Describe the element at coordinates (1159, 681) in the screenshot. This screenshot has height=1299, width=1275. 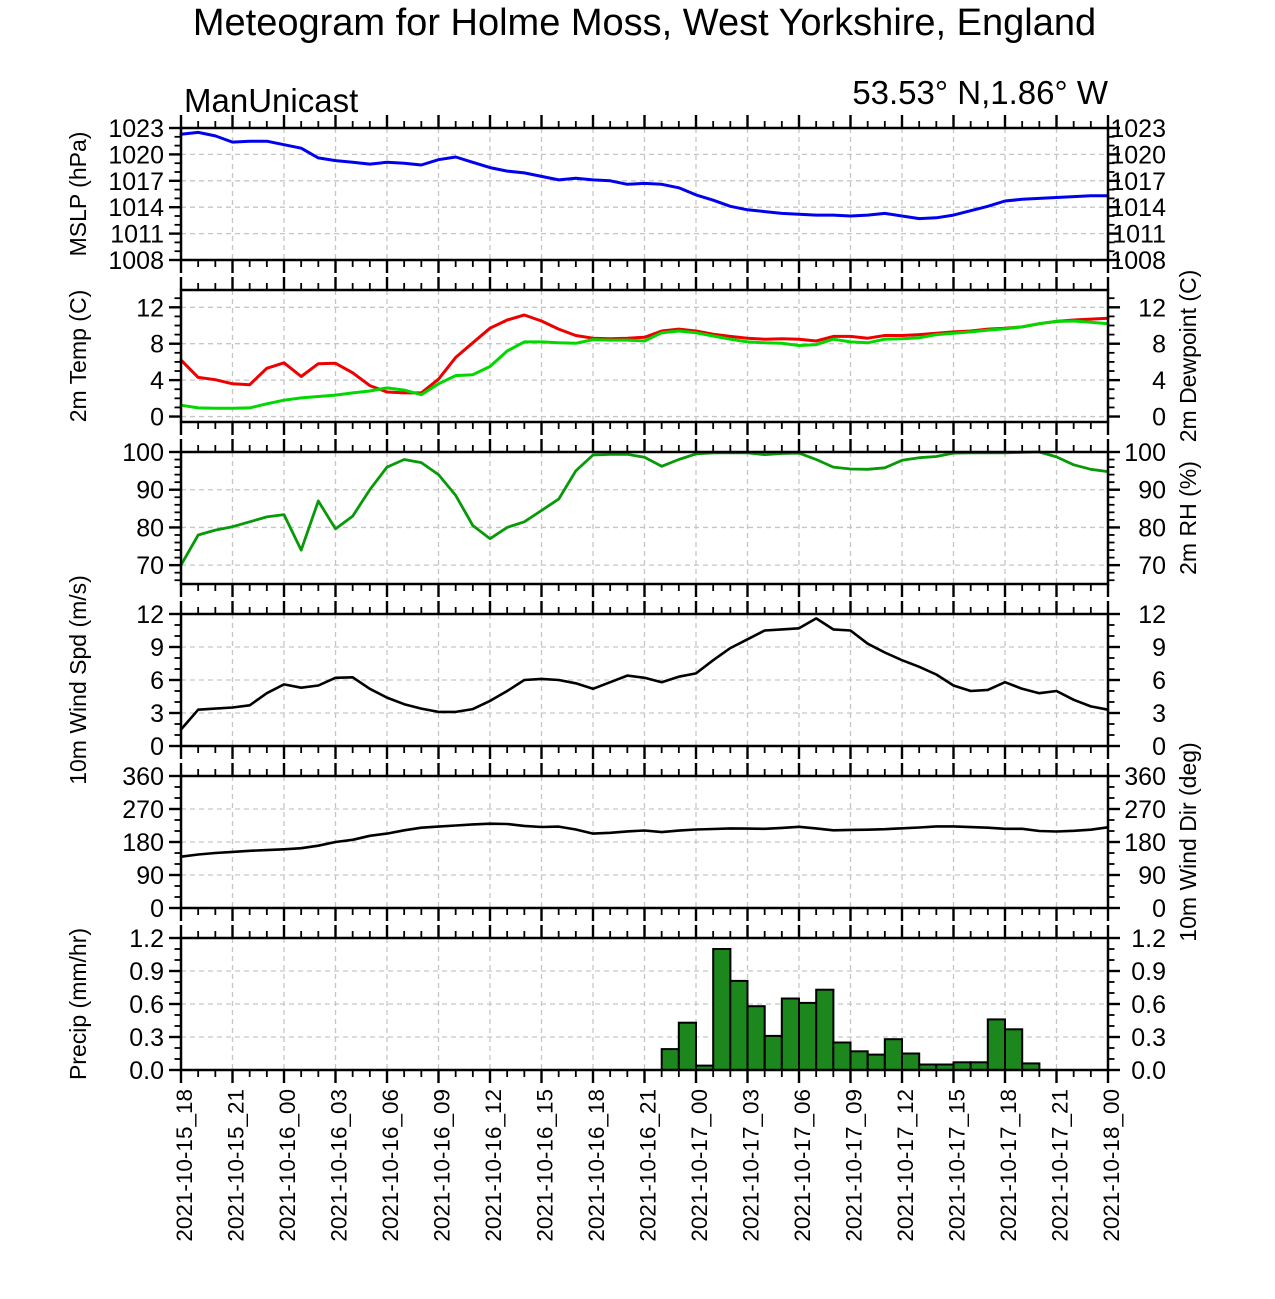
I see `y-tick-label-right: 6` at that location.